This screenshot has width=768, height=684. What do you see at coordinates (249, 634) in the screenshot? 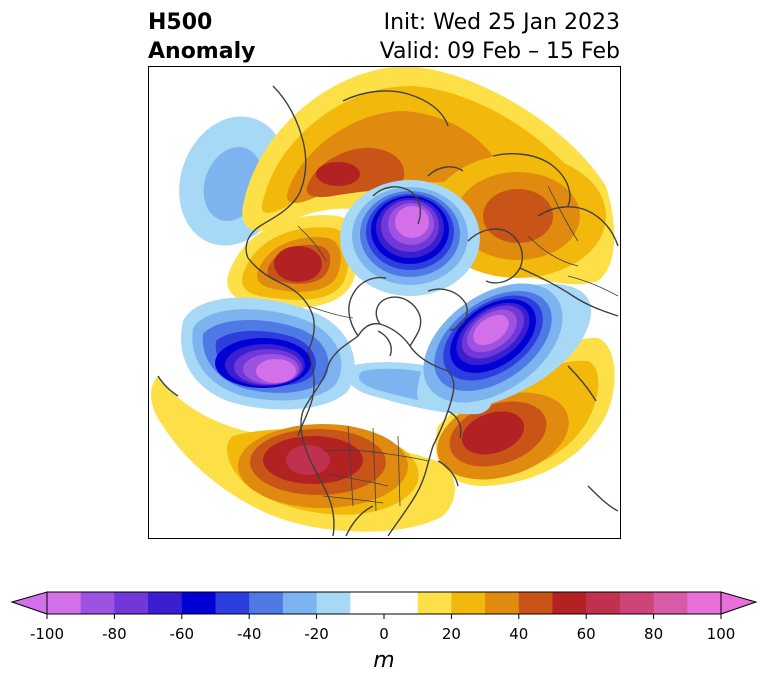
I see `colorbar-tick-label: -40` at bounding box center [249, 634].